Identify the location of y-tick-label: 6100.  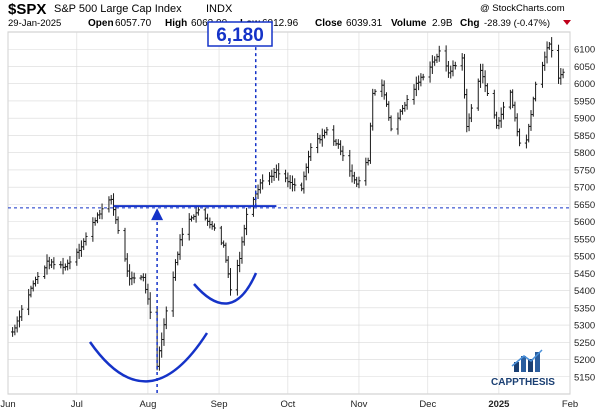
(584, 50).